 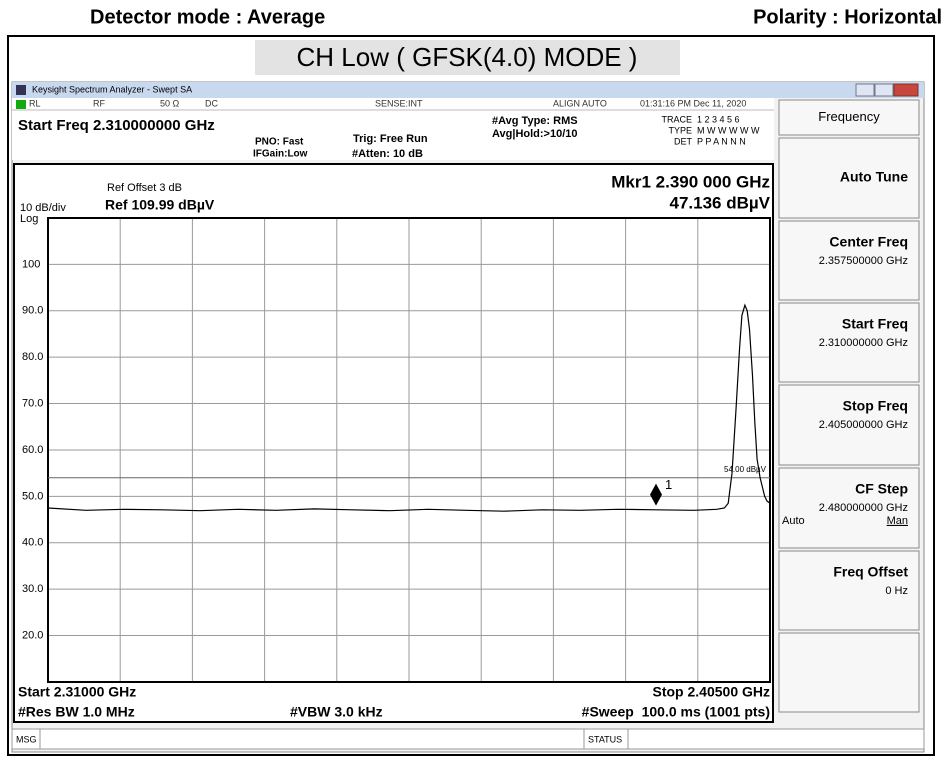 I want to click on pno: PNO: Fast, so click(x=279, y=142).